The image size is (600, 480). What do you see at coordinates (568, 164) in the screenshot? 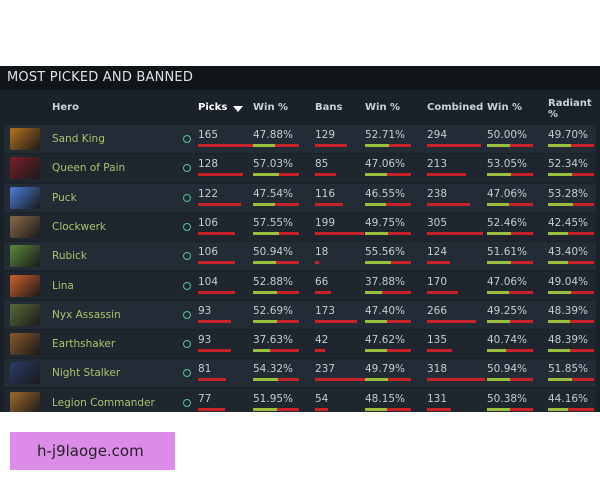
I see `percent-value: 52.34%` at bounding box center [568, 164].